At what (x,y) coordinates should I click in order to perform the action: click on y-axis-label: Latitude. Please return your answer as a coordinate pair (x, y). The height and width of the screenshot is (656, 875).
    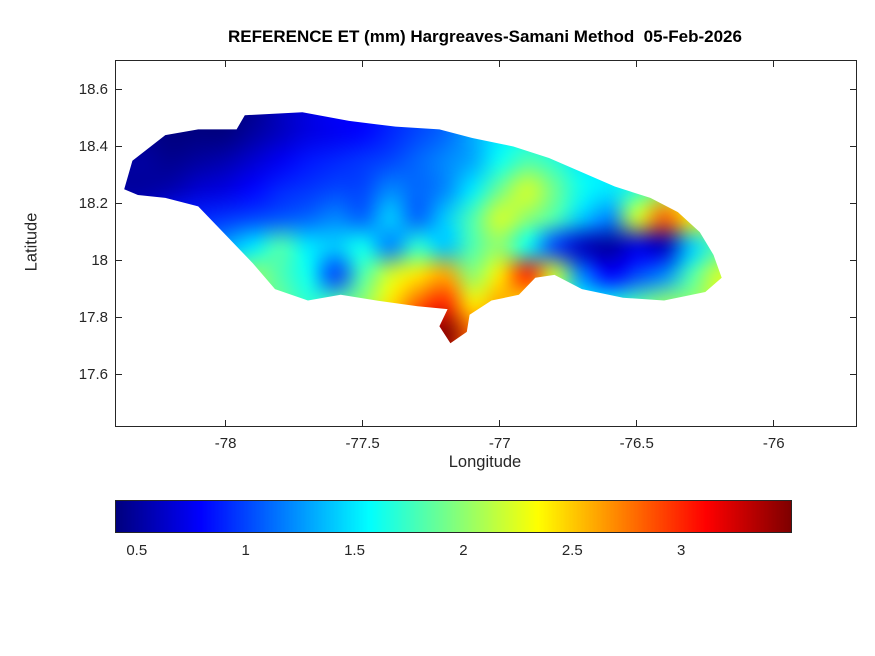
    Looking at the image, I should click on (31, 242).